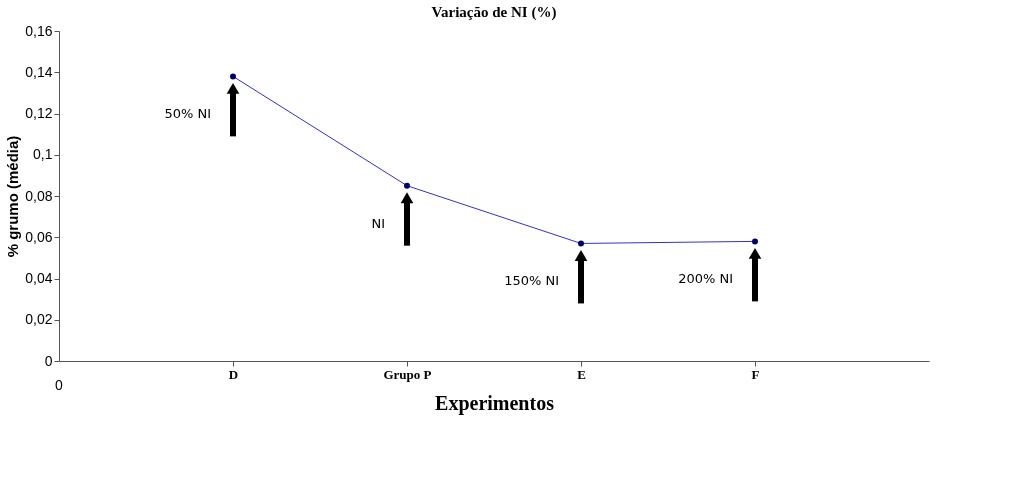 This screenshot has height=497, width=1014. Describe the element at coordinates (39, 30) in the screenshot. I see `y-tick-label: 0,16` at that location.